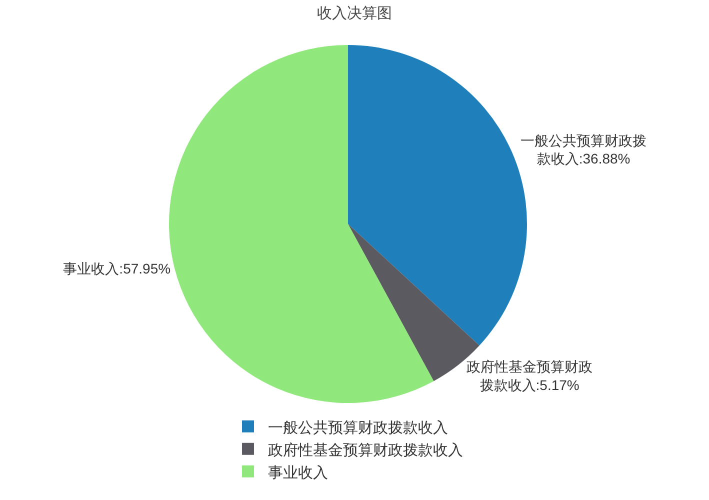  Describe the element at coordinates (365, 450) in the screenshot. I see `legend-label: 政府性基金预算财政拨款收入` at that location.